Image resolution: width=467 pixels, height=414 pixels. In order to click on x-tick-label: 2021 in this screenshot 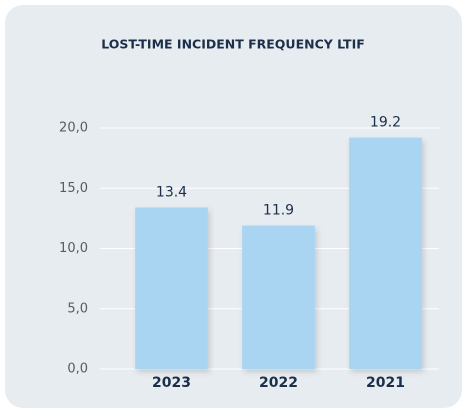, I will do `click(385, 383)`.